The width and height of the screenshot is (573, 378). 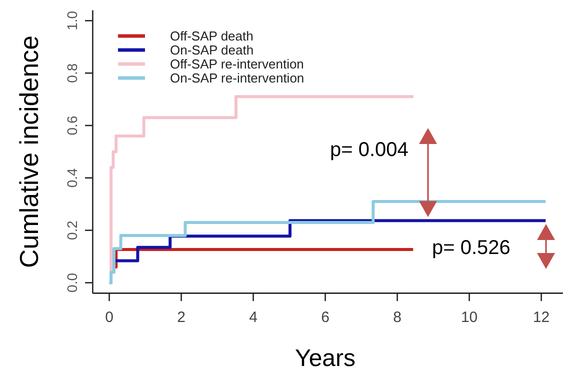 What do you see at coordinates (397, 317) in the screenshot?
I see `x-tick-label: 8` at bounding box center [397, 317].